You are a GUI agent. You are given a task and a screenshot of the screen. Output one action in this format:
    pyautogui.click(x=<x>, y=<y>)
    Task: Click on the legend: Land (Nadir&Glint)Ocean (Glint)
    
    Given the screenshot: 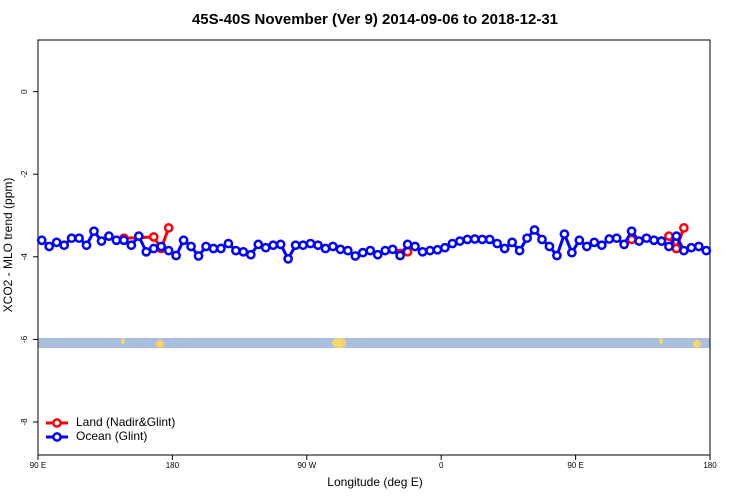 What is the action you would take?
    pyautogui.click(x=110, y=429)
    